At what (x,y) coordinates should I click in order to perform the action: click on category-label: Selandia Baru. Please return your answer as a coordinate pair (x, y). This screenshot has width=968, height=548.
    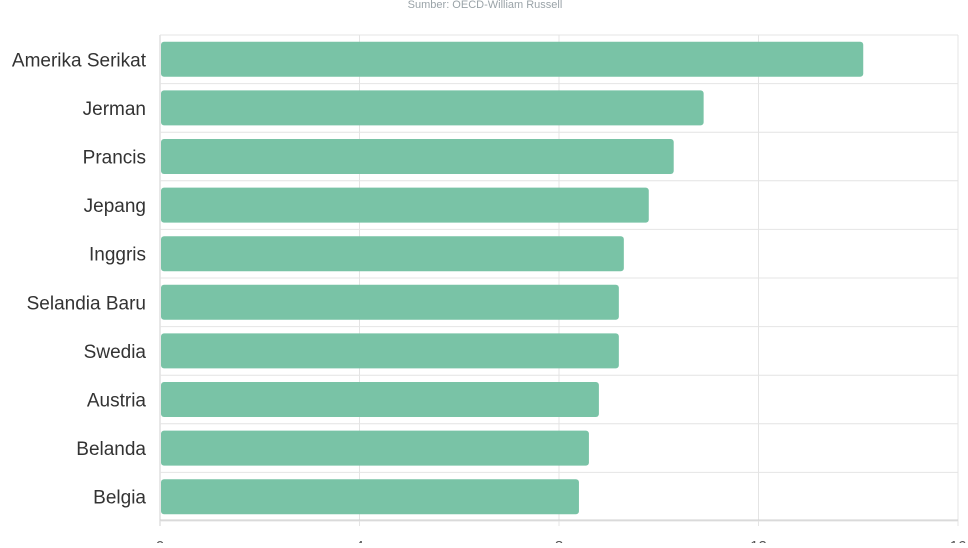
    Looking at the image, I should click on (86, 303).